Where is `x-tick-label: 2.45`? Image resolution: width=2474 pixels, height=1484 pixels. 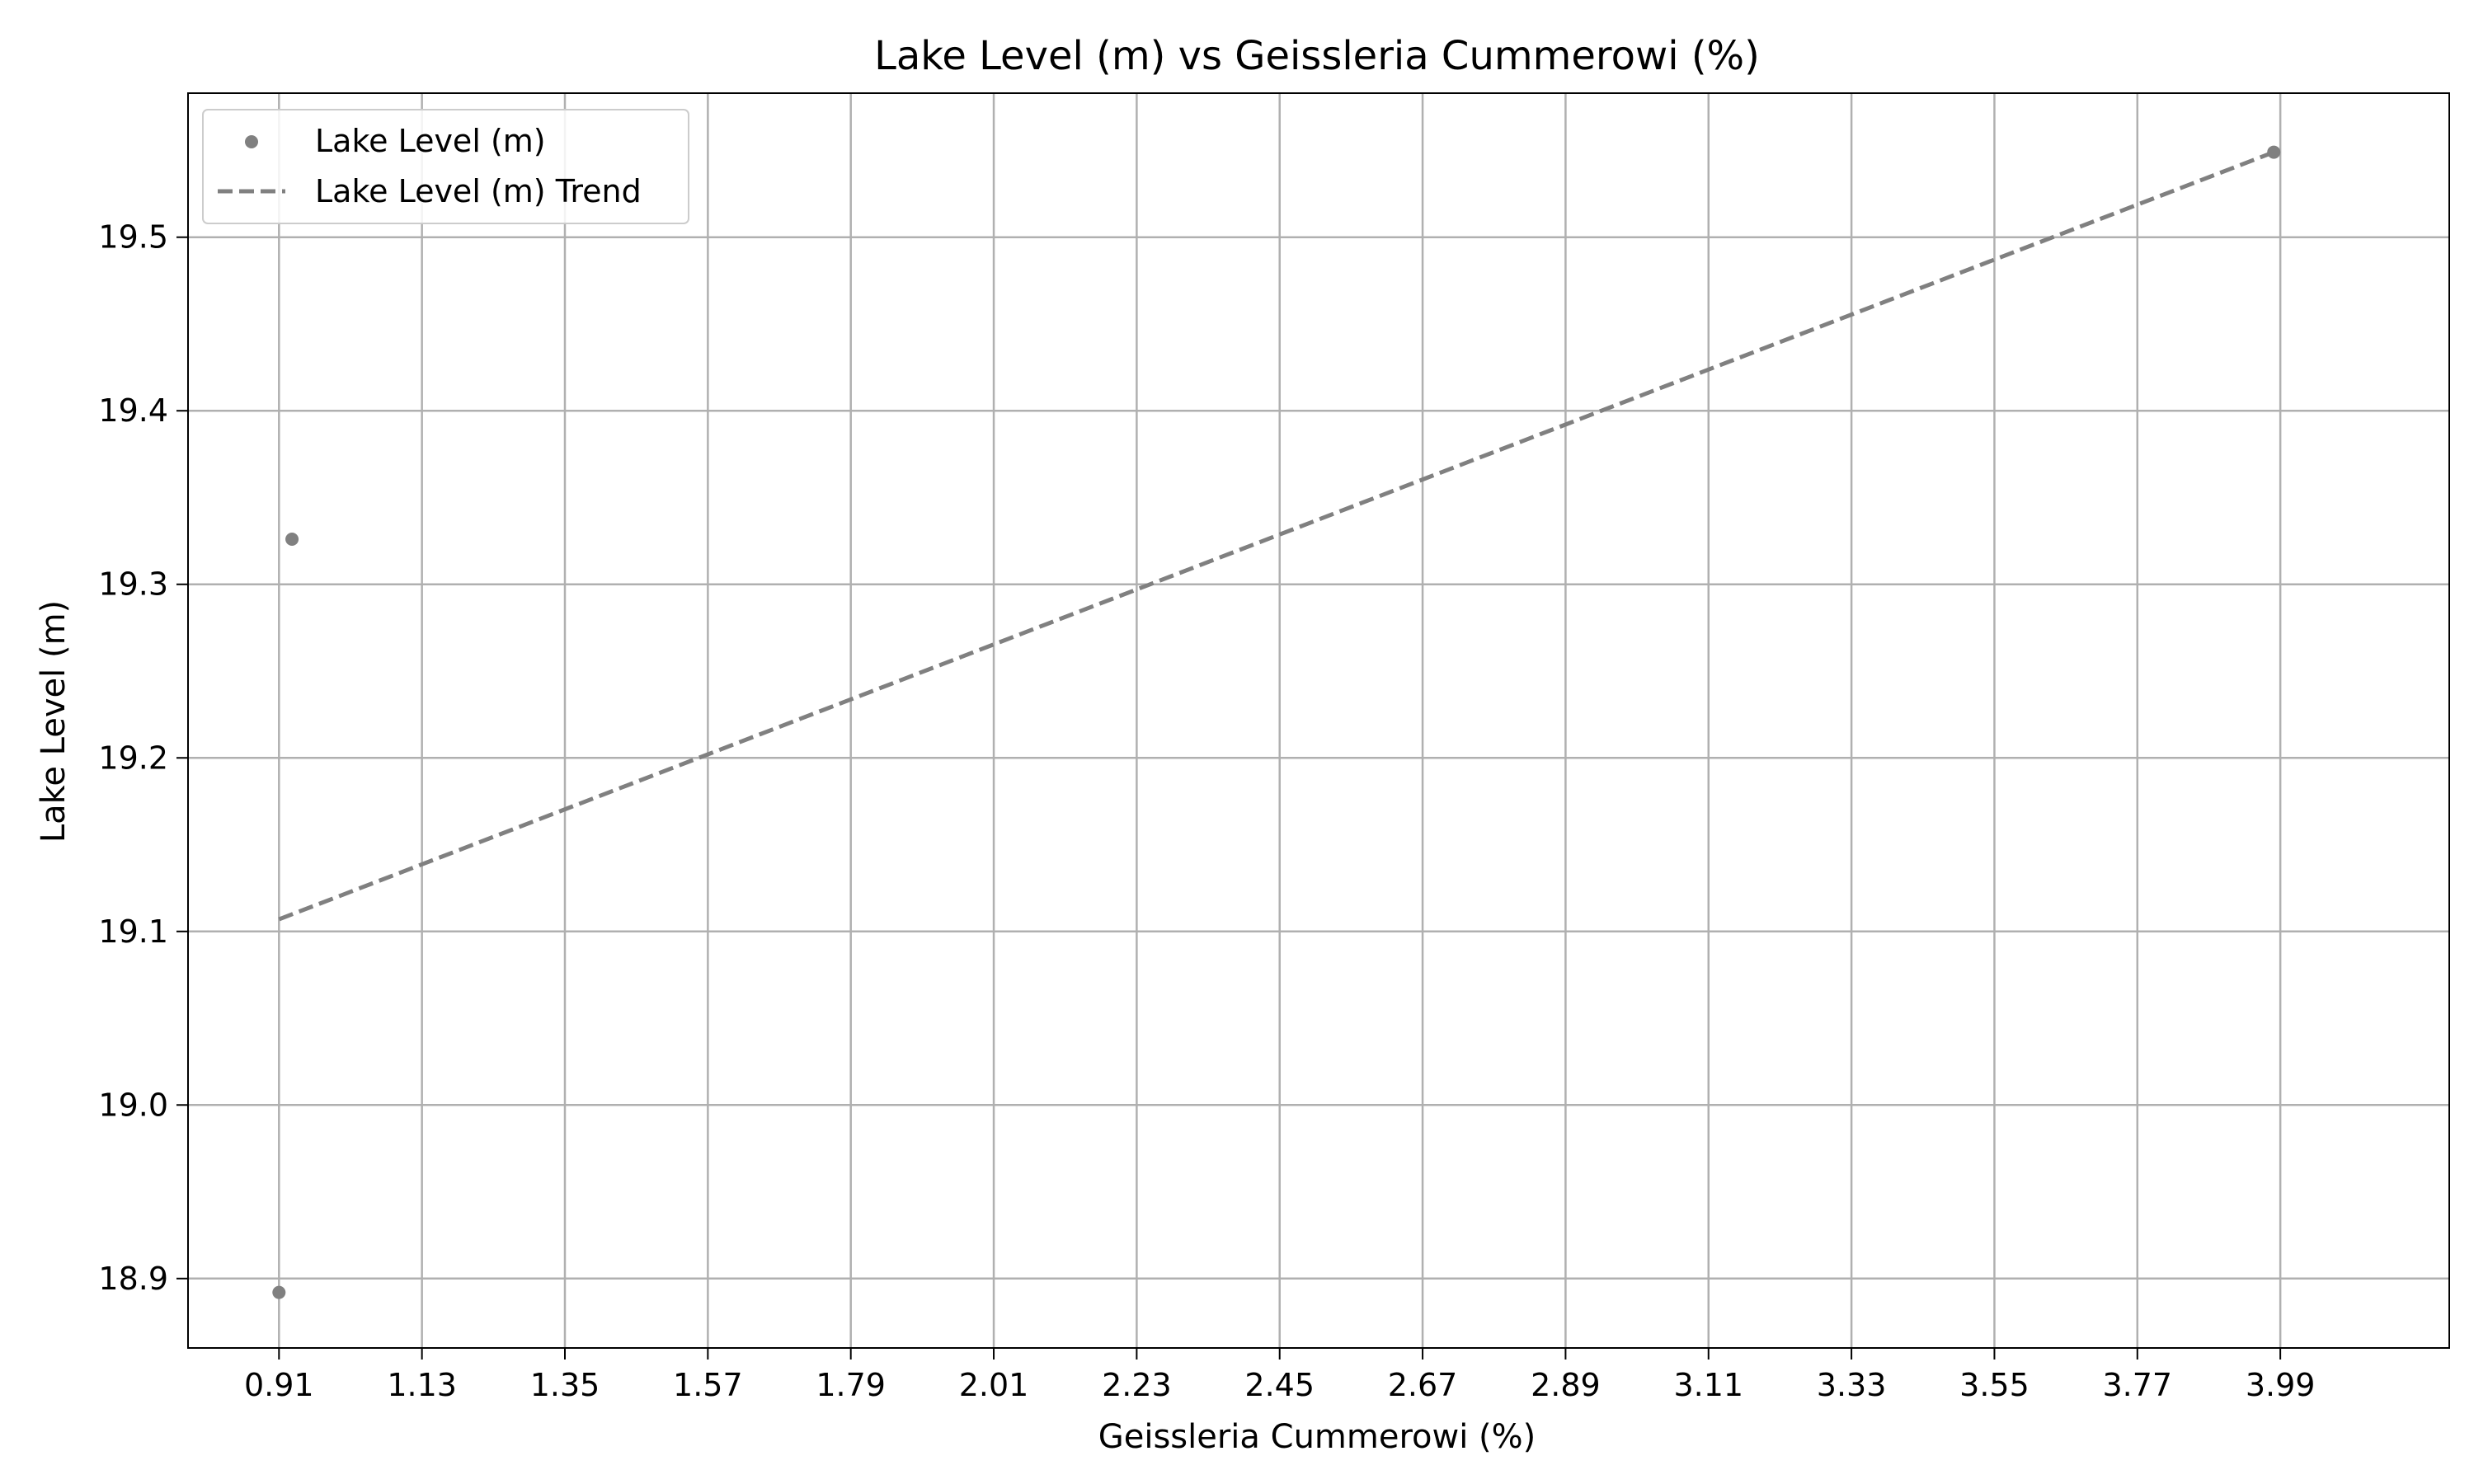
x-tick-label: 2.45 is located at coordinates (1279, 1385).